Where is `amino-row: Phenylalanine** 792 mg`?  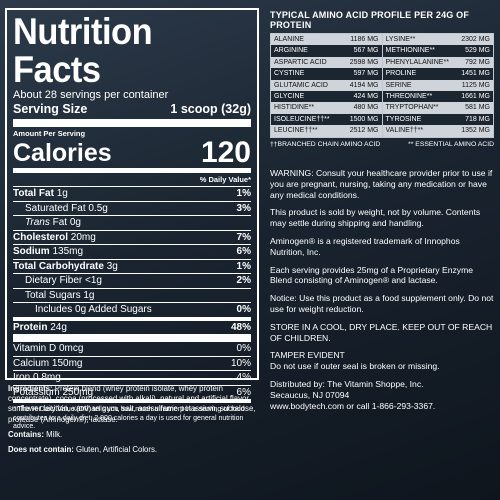
amino-row: Phenylalanine** 792 mg is located at coordinates (437, 62).